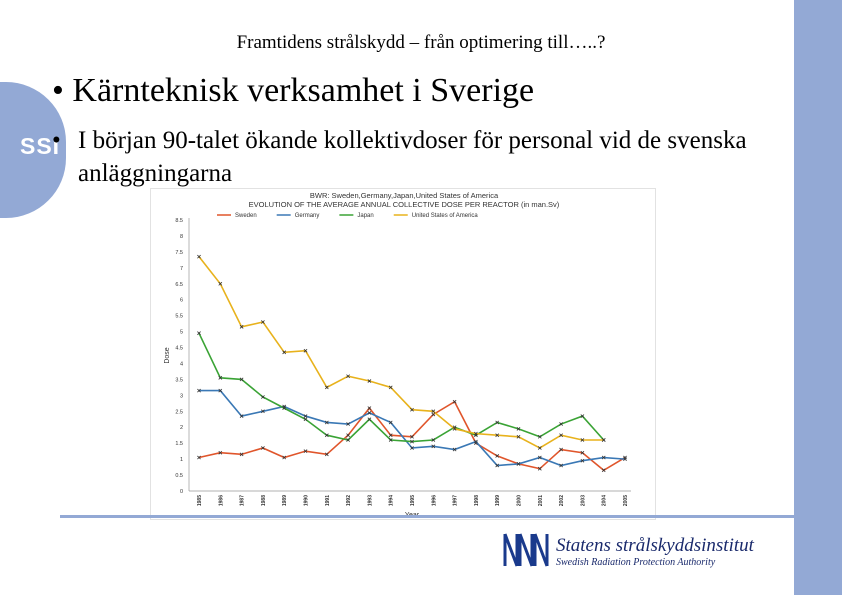  What do you see at coordinates (349, 500) in the screenshot?
I see `x-tick-label: 1992` at bounding box center [349, 500].